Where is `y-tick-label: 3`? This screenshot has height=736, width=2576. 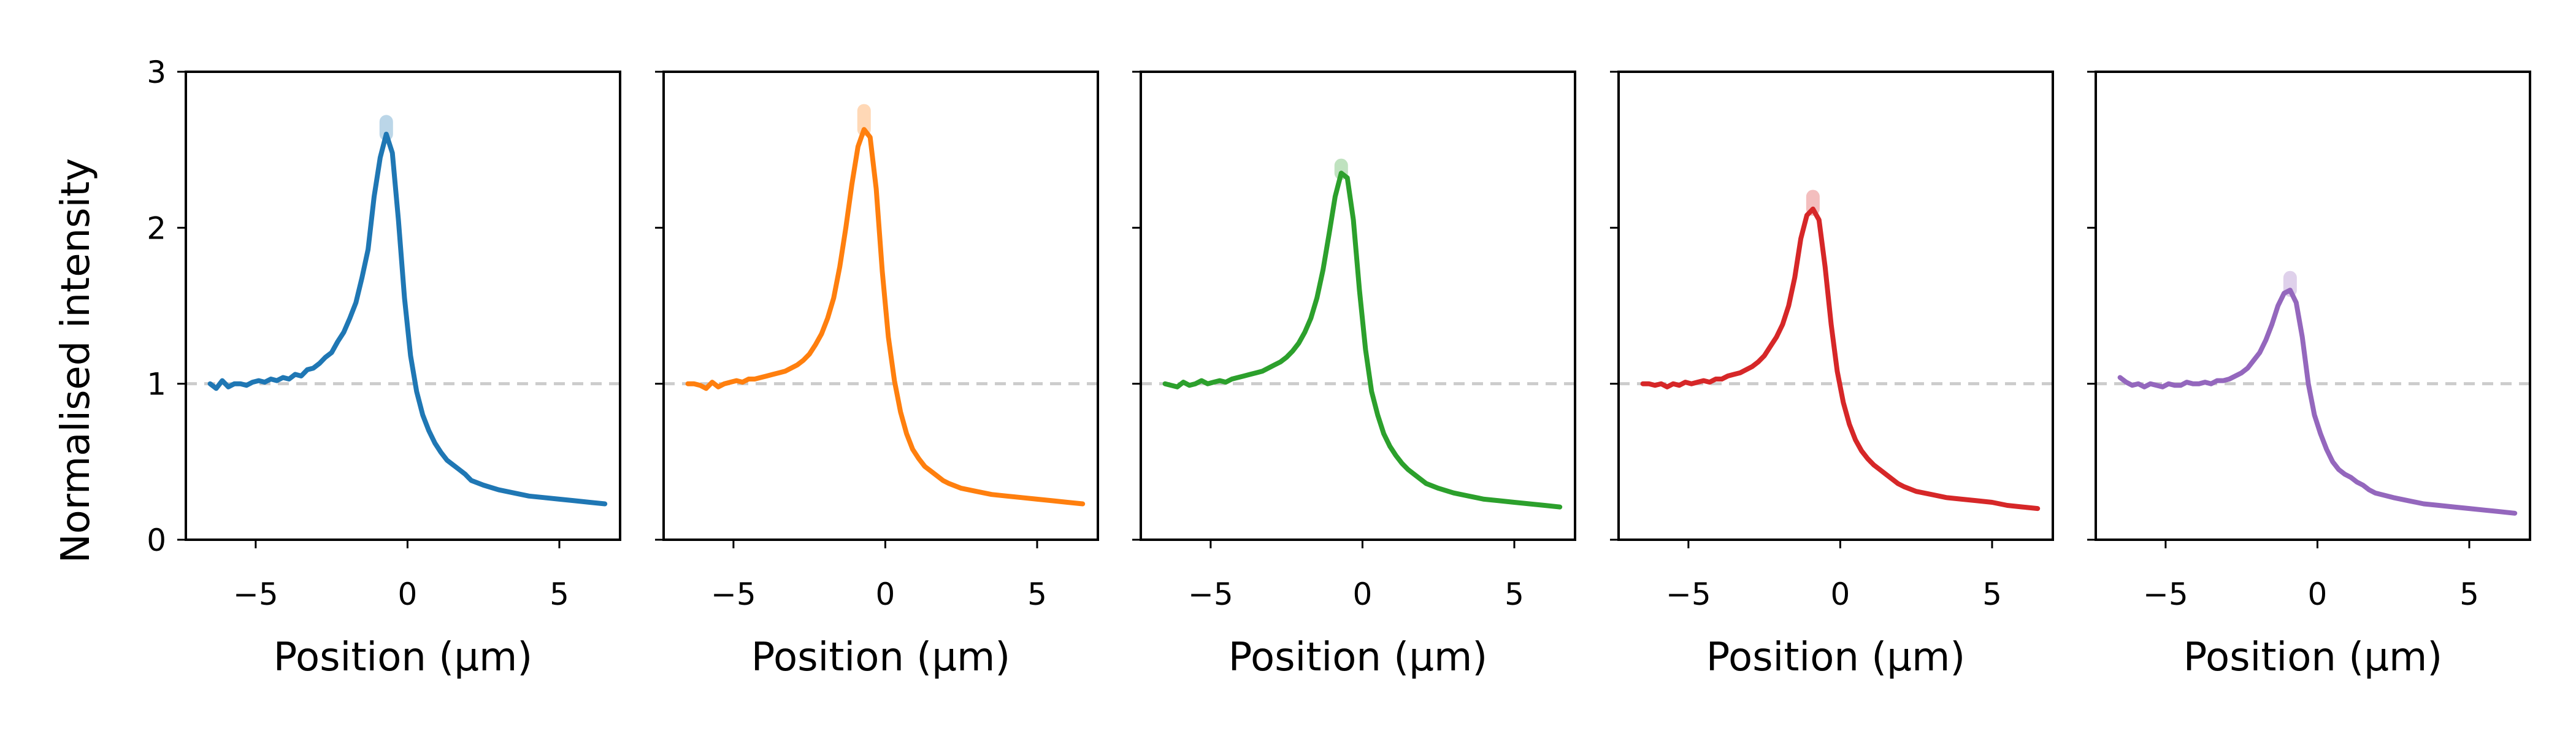
y-tick-label: 3 is located at coordinates (156, 72).